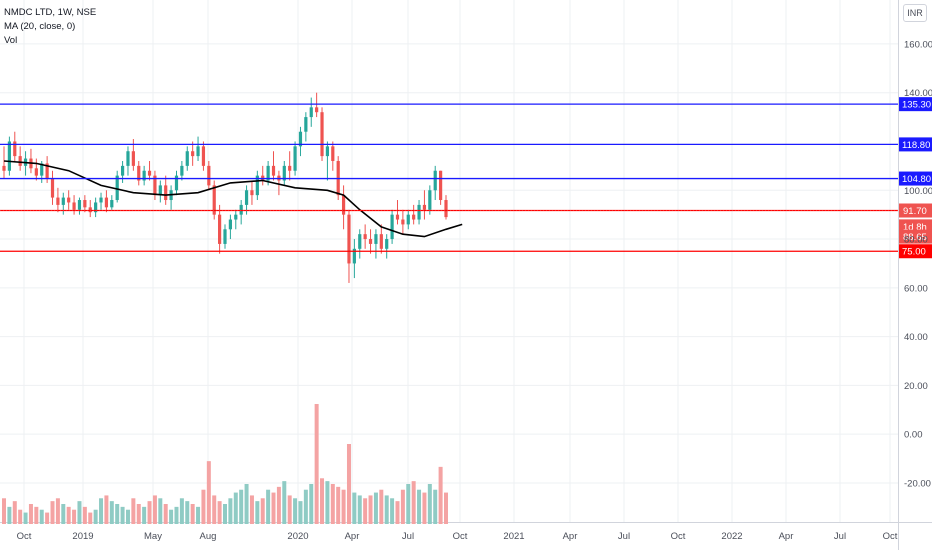  I want to click on currency-button: INR, so click(915, 13).